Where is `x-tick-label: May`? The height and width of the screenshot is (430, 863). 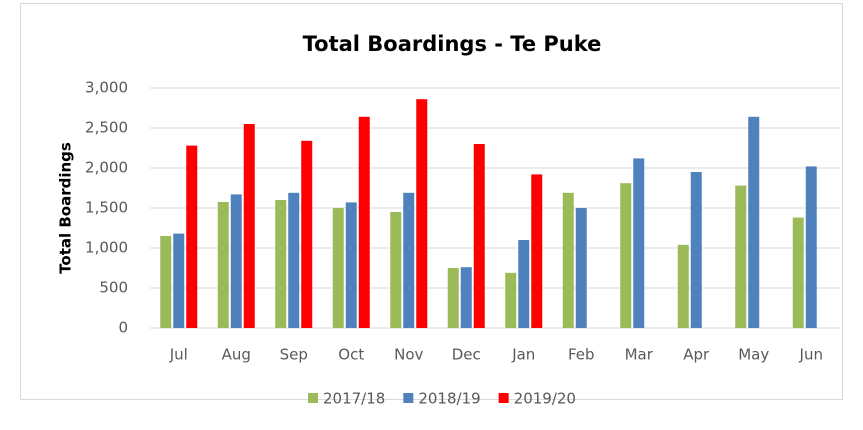
x-tick-label: May is located at coordinates (753, 355).